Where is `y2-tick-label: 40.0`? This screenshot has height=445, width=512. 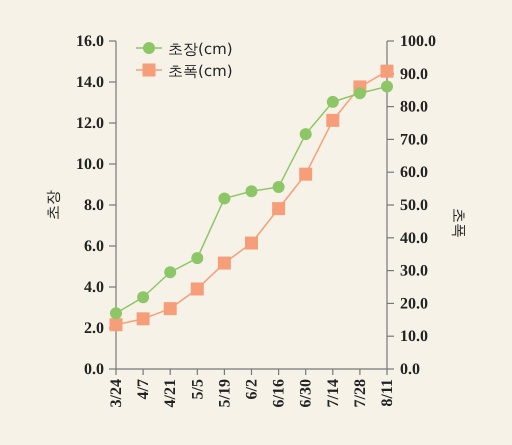 y2-tick-label: 40.0 is located at coordinates (414, 238).